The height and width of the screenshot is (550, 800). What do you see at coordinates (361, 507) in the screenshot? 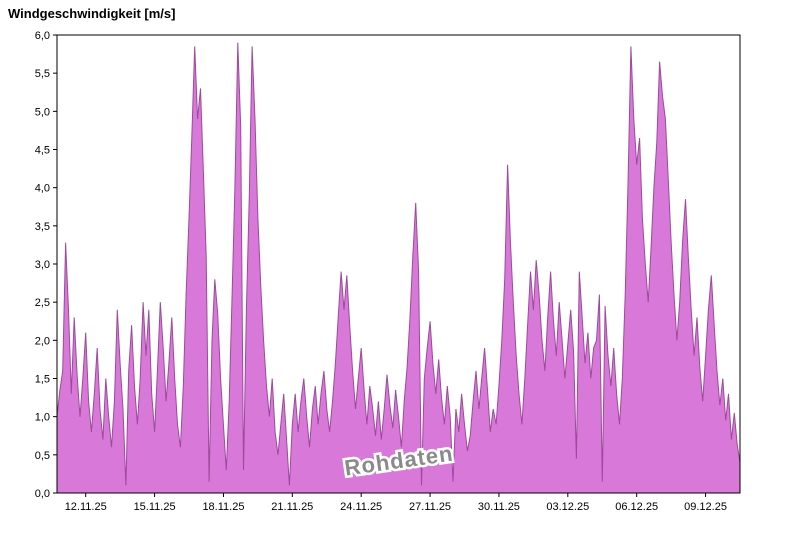
I see `x-tick-label: 24.11.25` at bounding box center [361, 507].